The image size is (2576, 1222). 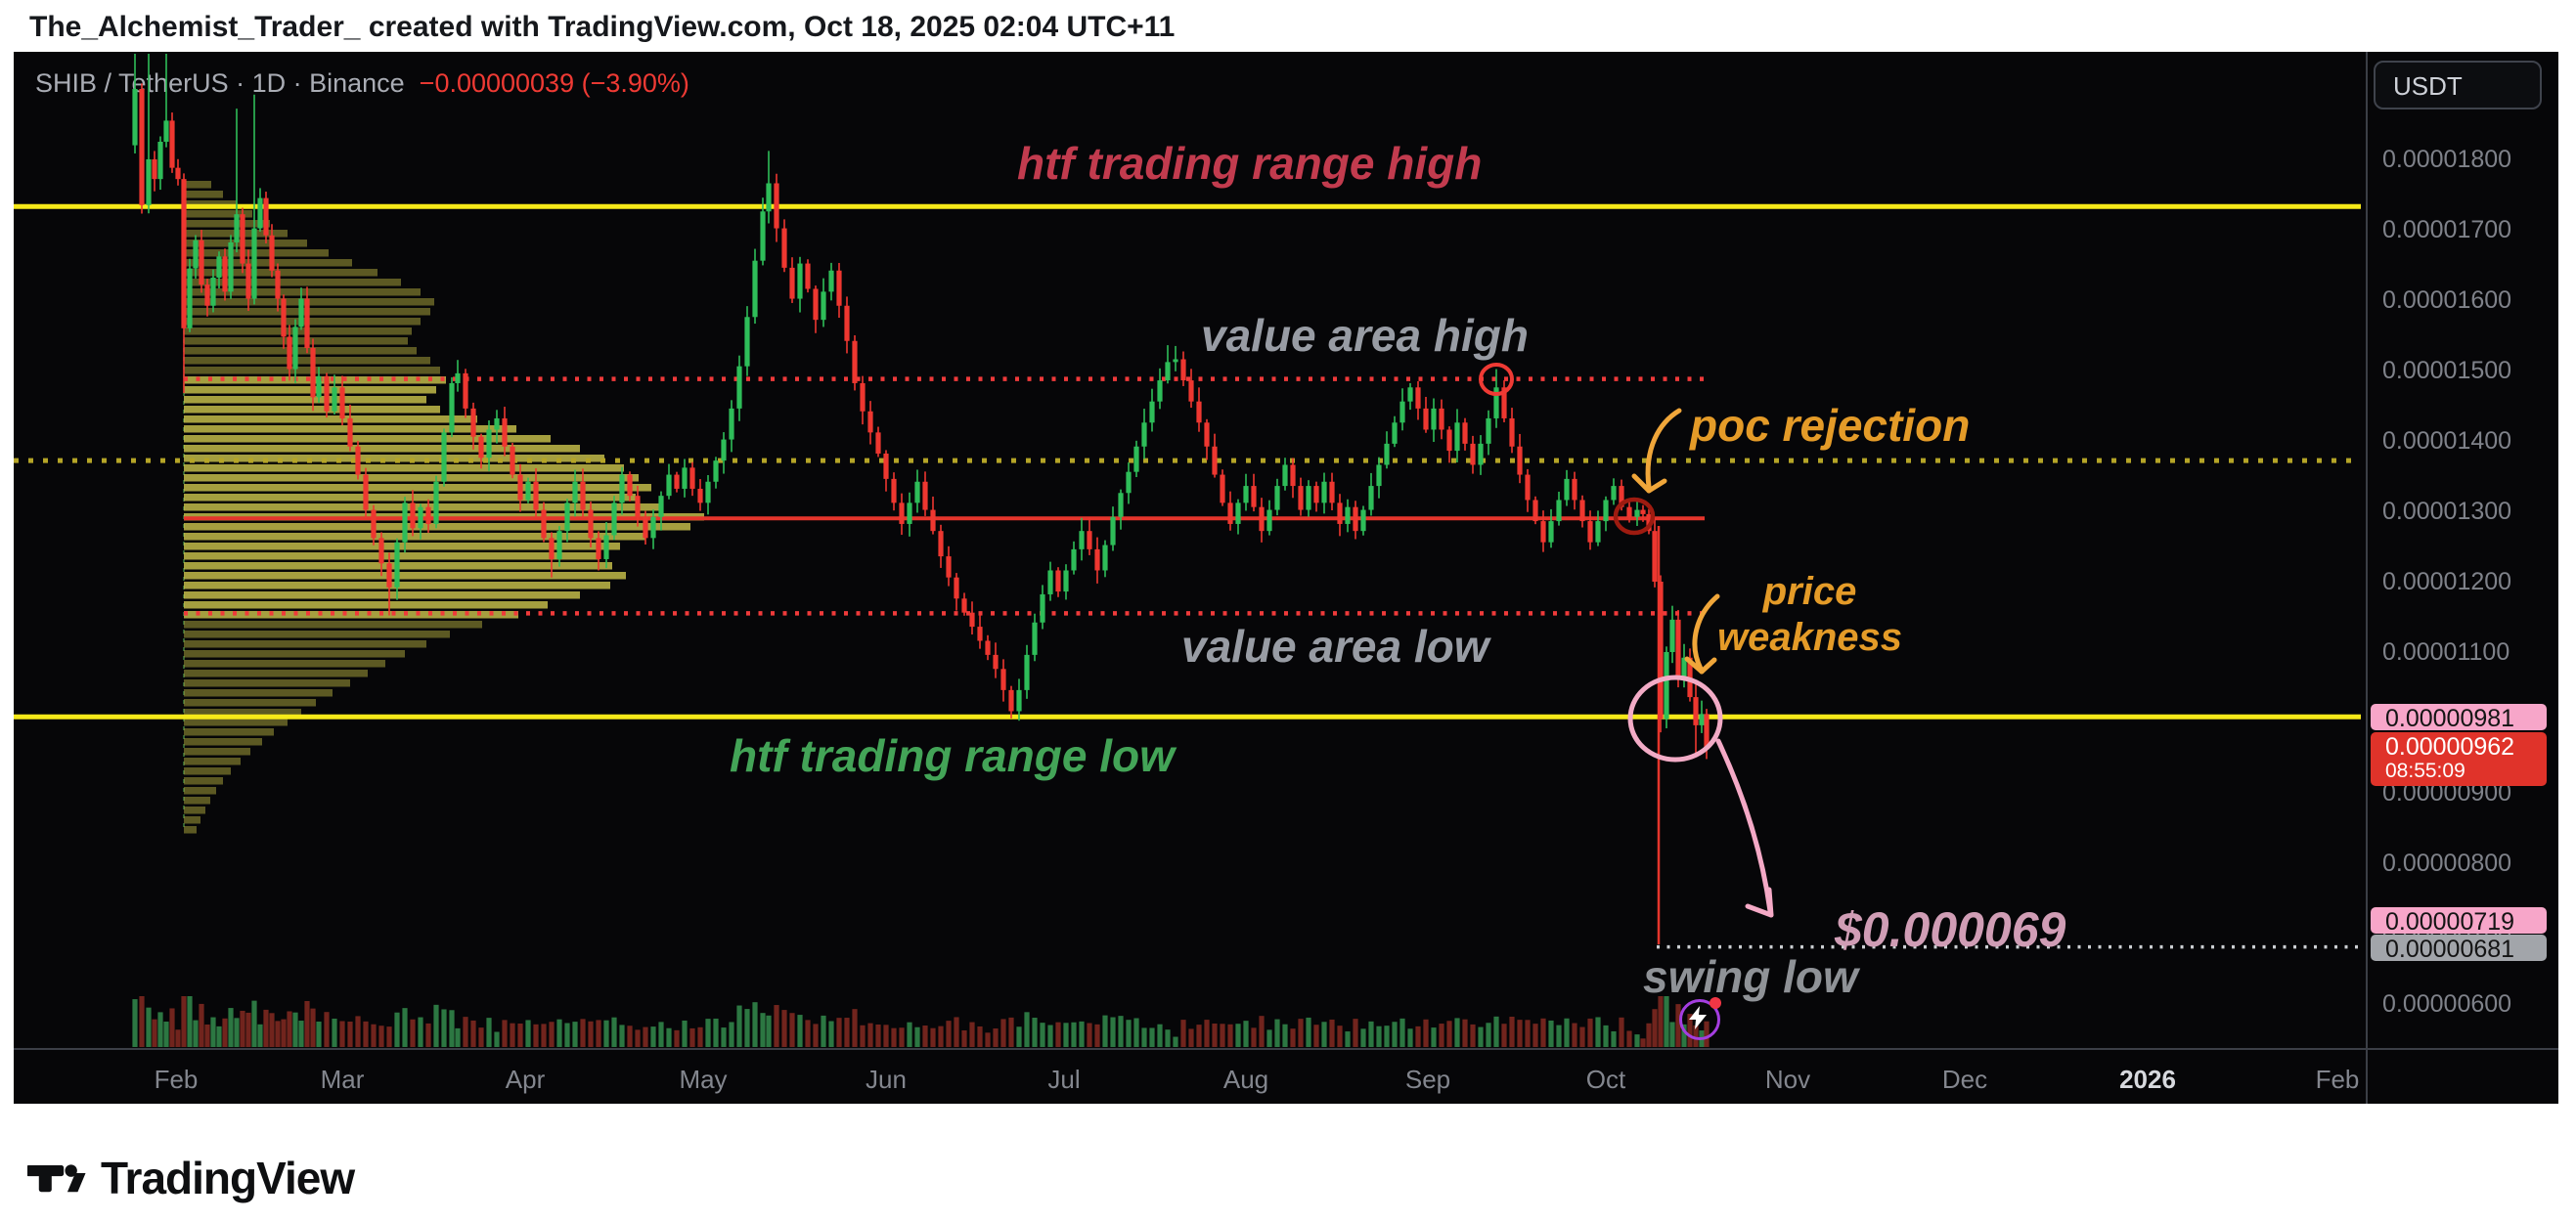 What do you see at coordinates (1064, 1079) in the screenshot?
I see `time-tick: Jul` at bounding box center [1064, 1079].